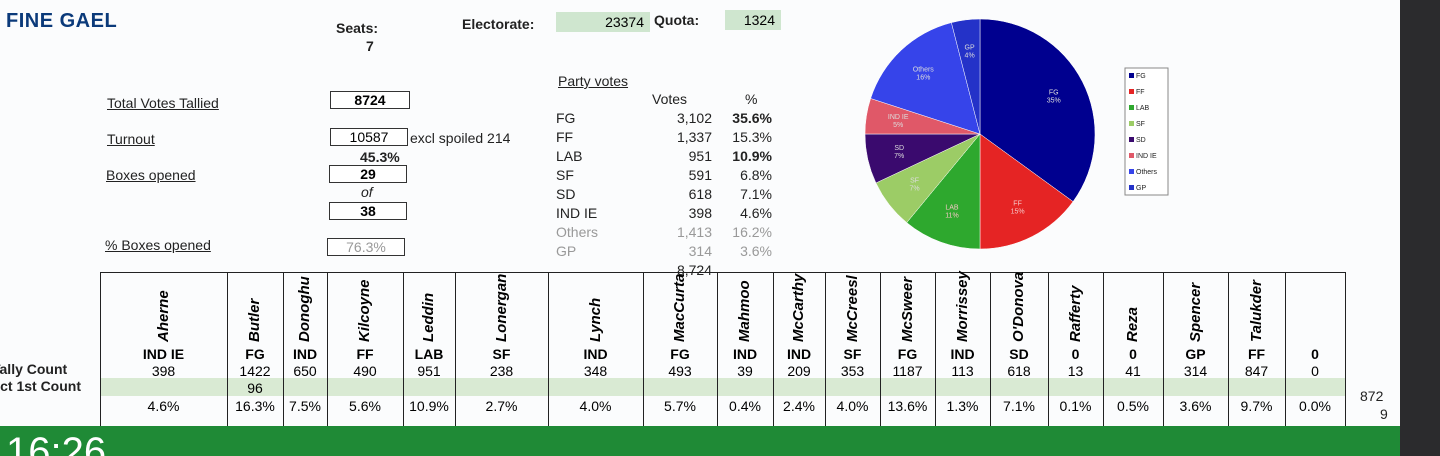 Image resolution: width=1440 pixels, height=456 pixels. I want to click on slice-label: SF, so click(914, 181).